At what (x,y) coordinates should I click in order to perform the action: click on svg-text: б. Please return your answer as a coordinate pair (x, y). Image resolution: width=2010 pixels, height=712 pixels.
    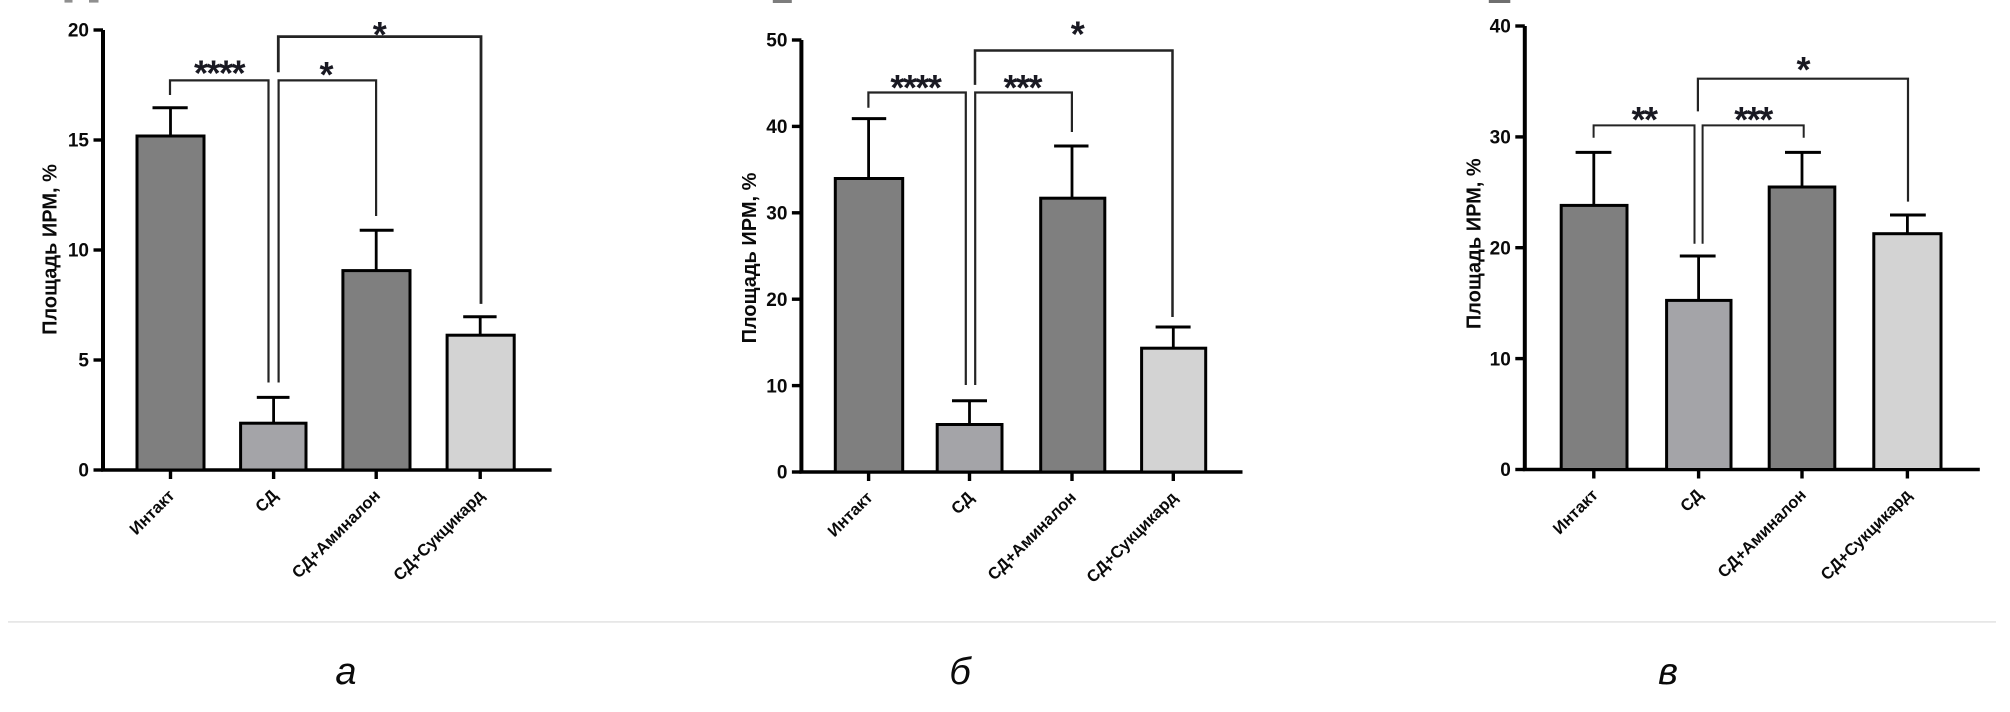
    Looking at the image, I should click on (960, 672).